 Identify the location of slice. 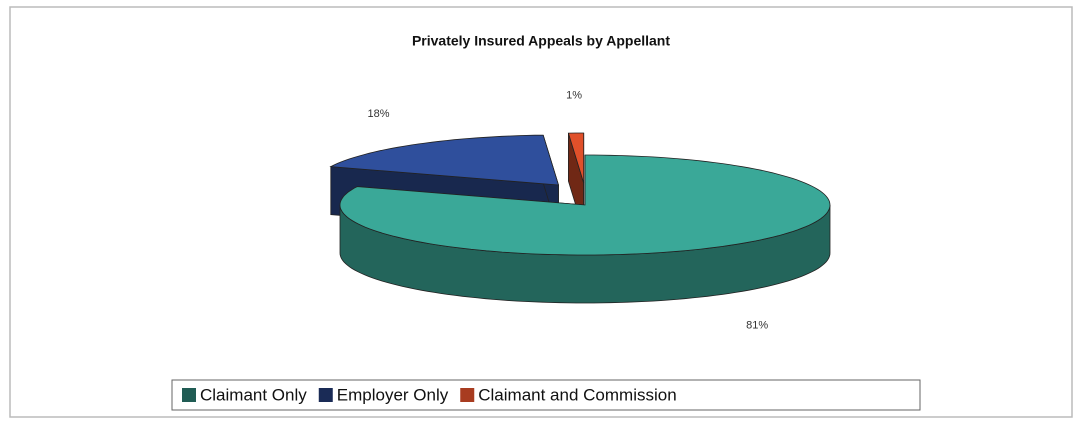
(576, 182).